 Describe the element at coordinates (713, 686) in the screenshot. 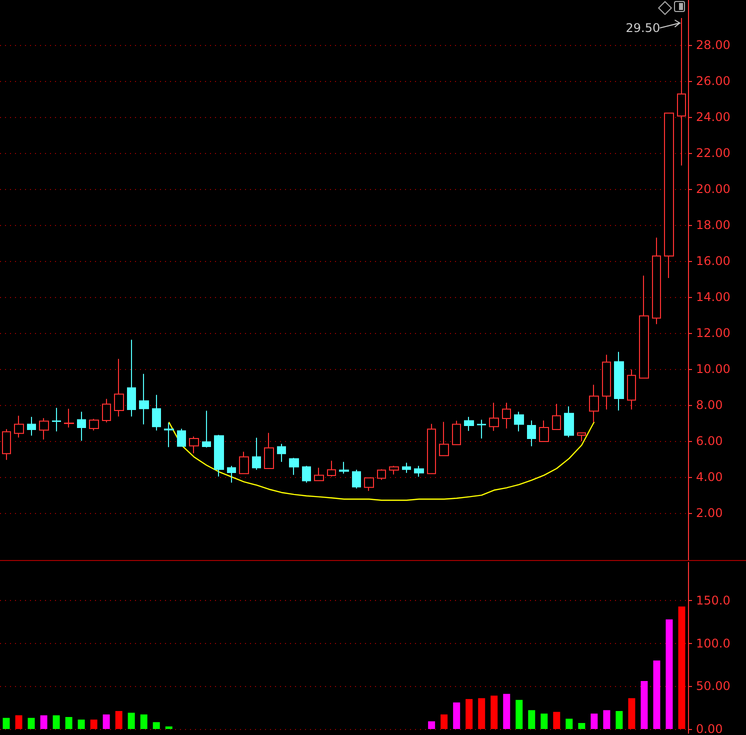

I see `y-tick-label: 50.00` at that location.